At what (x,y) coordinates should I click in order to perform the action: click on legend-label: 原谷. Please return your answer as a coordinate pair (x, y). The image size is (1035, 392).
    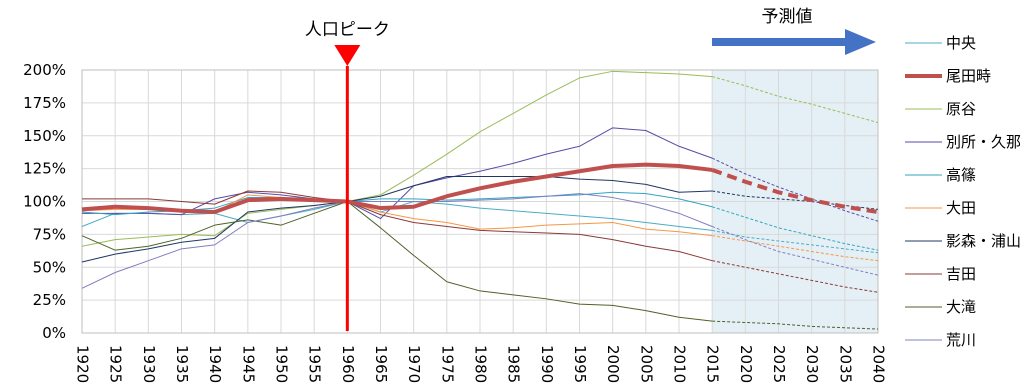
    Looking at the image, I should click on (961, 109).